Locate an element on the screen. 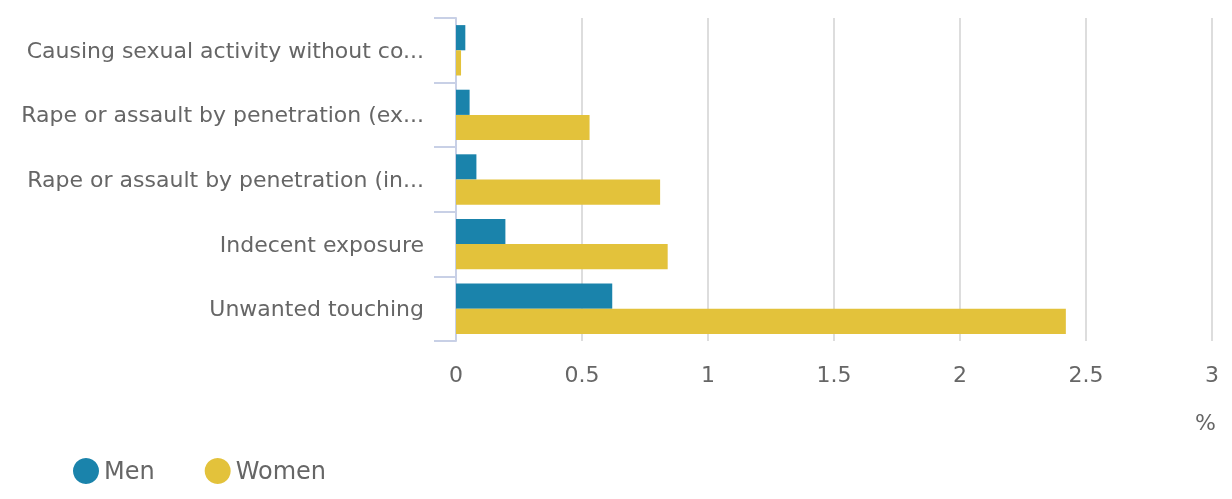 This screenshot has width=1232, height=499. y-tick-label: Unwanted touching is located at coordinates (316, 309).